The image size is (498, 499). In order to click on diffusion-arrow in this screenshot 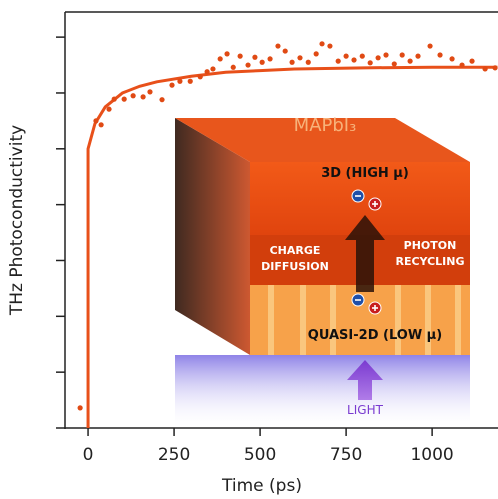, I will do `click(365, 253)`.